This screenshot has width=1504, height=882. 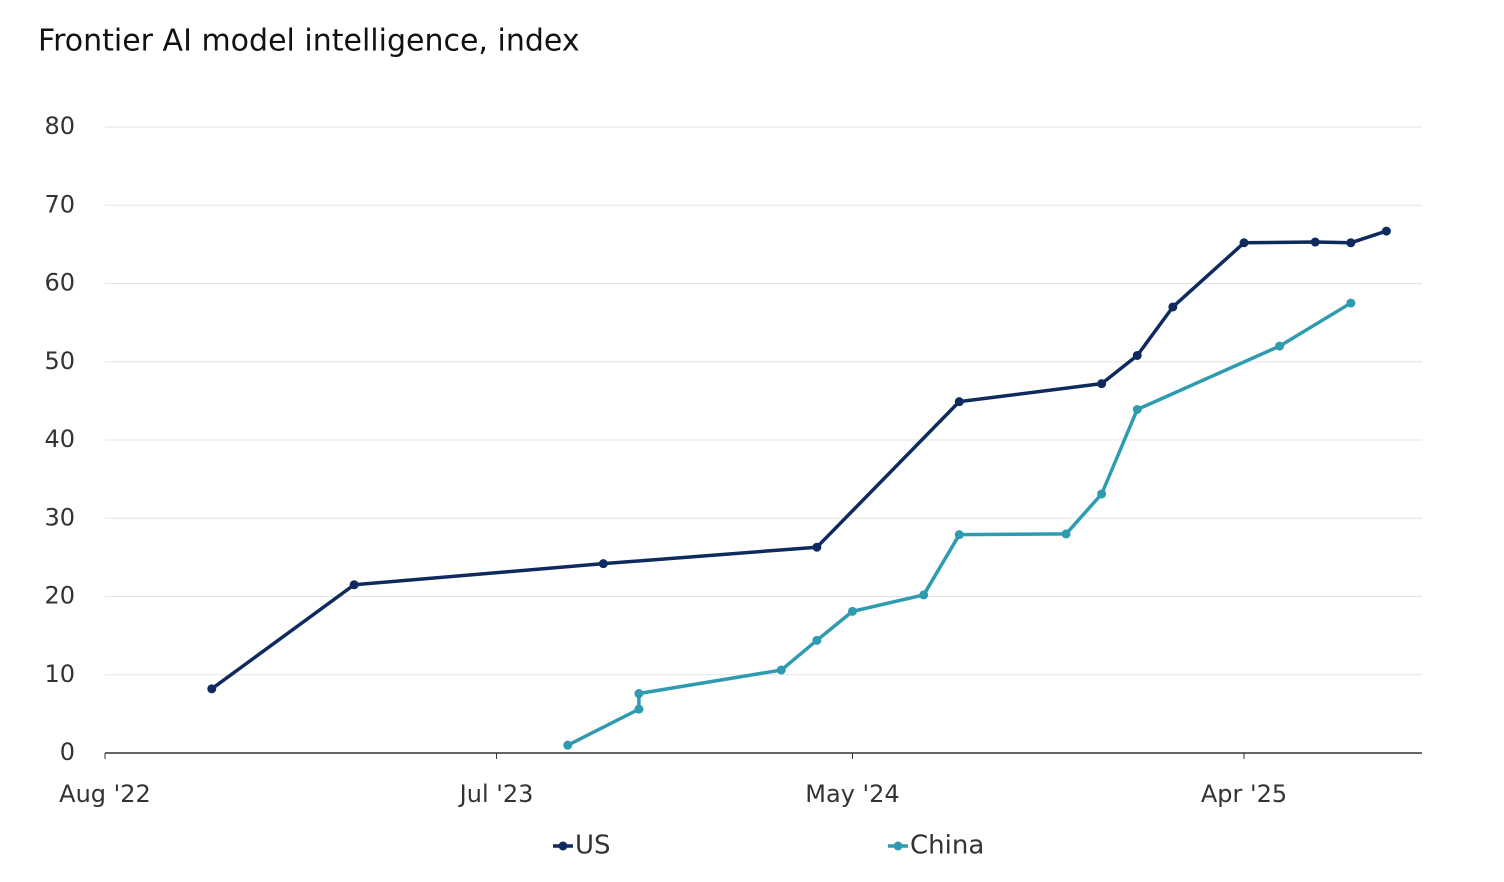 What do you see at coordinates (59, 361) in the screenshot?
I see `y-tick-label: 50` at bounding box center [59, 361].